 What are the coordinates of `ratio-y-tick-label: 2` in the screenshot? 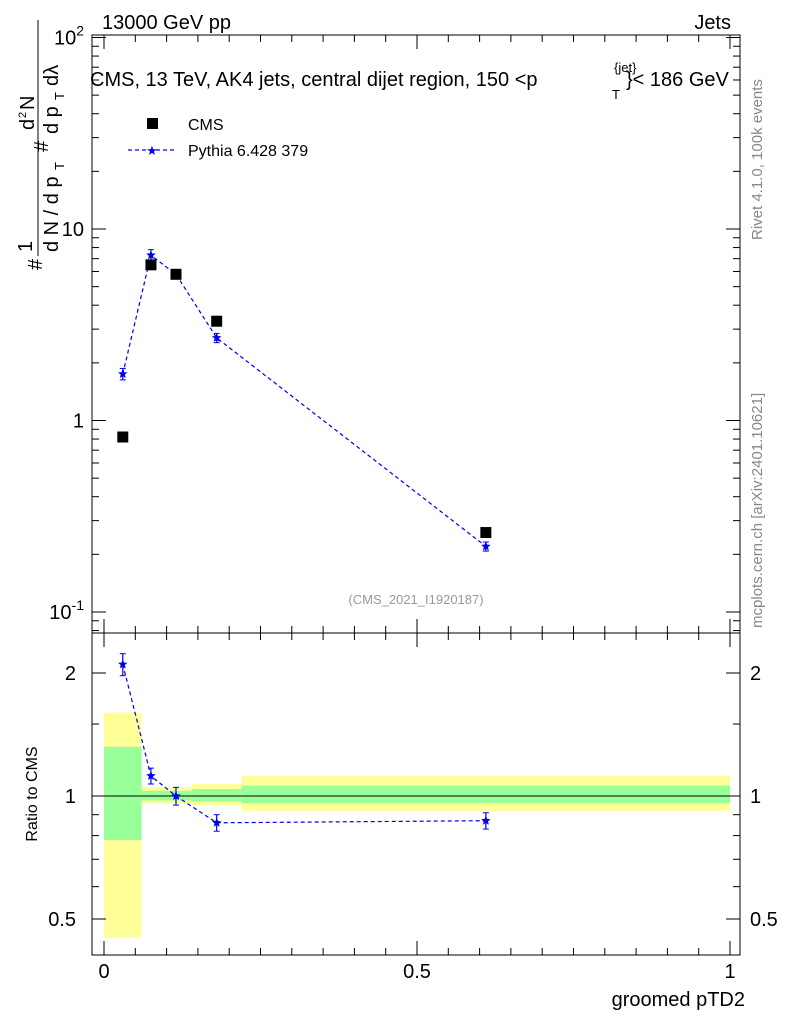 It's located at (70, 674).